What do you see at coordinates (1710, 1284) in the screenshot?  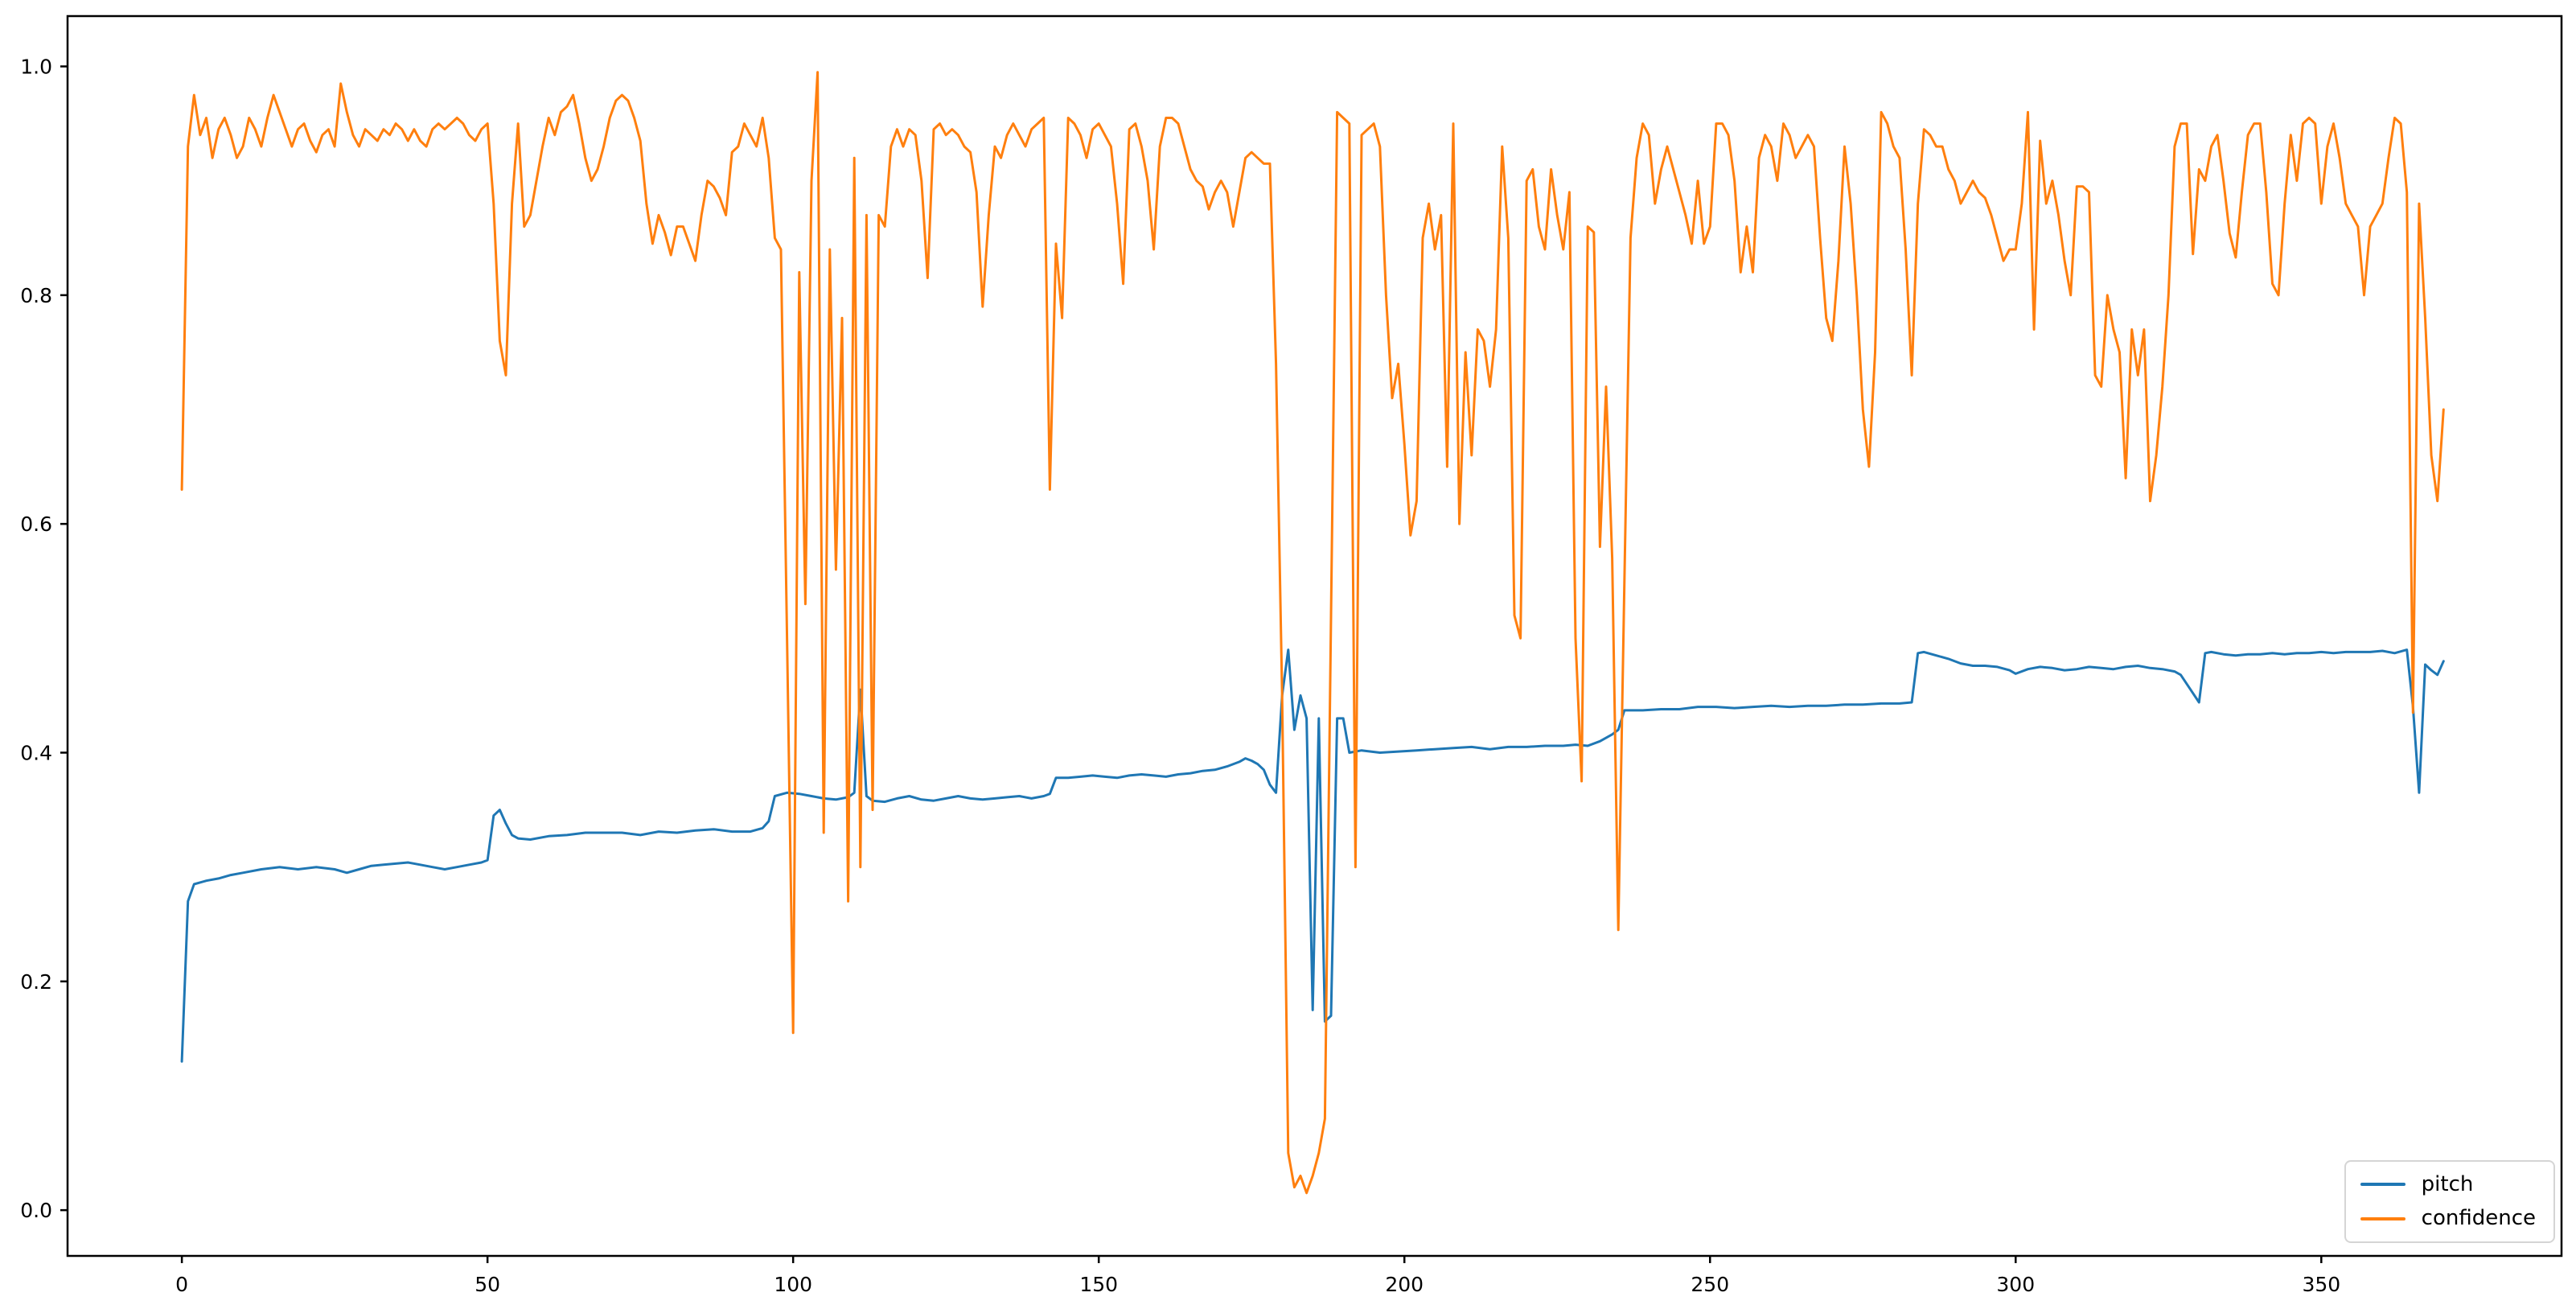 I see `x-tick-label: 250` at bounding box center [1710, 1284].